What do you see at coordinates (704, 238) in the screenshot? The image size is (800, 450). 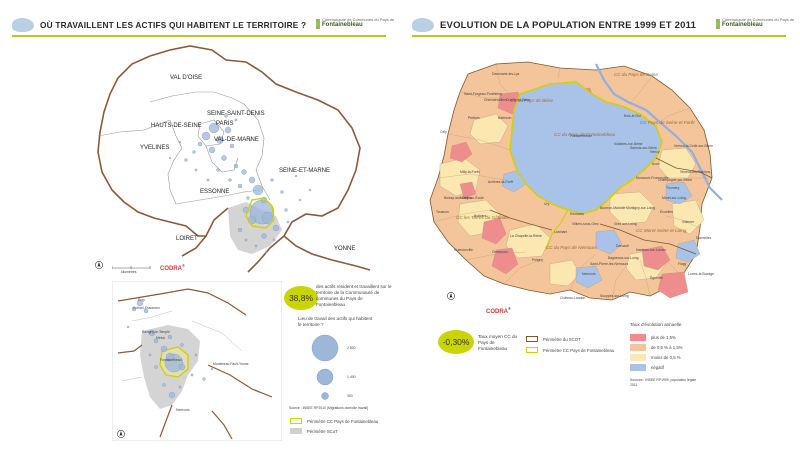 I see `commune-label: Dormelles` at bounding box center [704, 238].